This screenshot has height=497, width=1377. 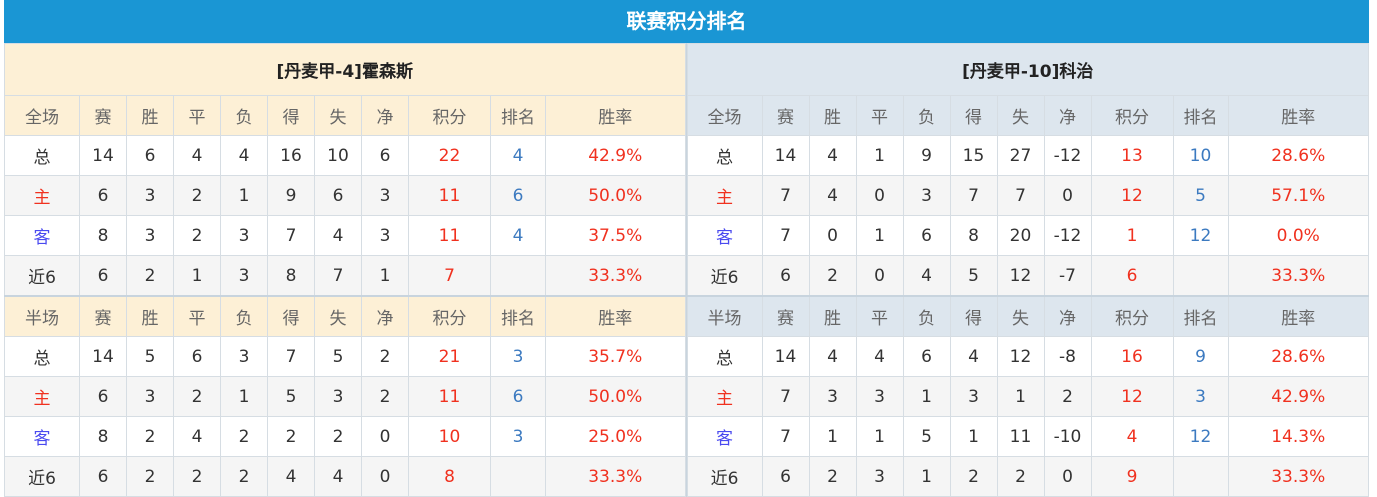 What do you see at coordinates (1132, 476) in the screenshot?
I see `cell-points: 9` at bounding box center [1132, 476].